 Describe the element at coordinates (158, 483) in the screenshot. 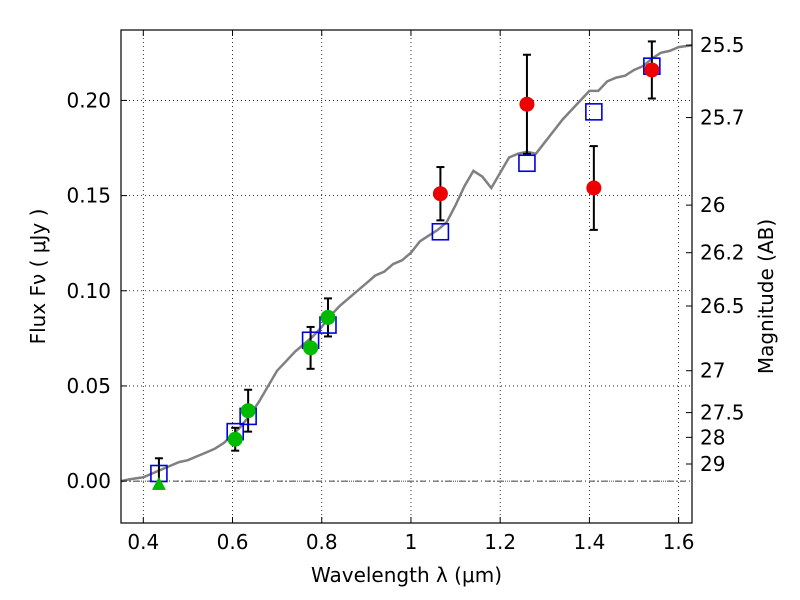

I see `upper-limit-marker` at that location.